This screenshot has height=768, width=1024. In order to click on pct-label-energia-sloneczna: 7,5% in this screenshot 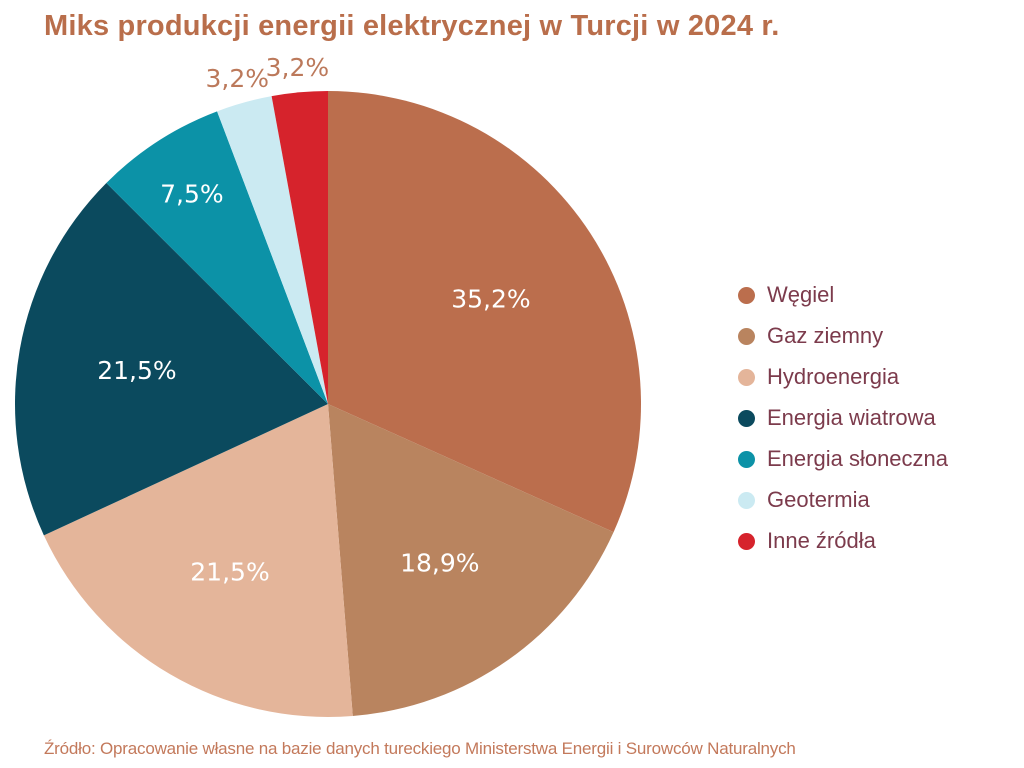, I will do `click(192, 194)`.